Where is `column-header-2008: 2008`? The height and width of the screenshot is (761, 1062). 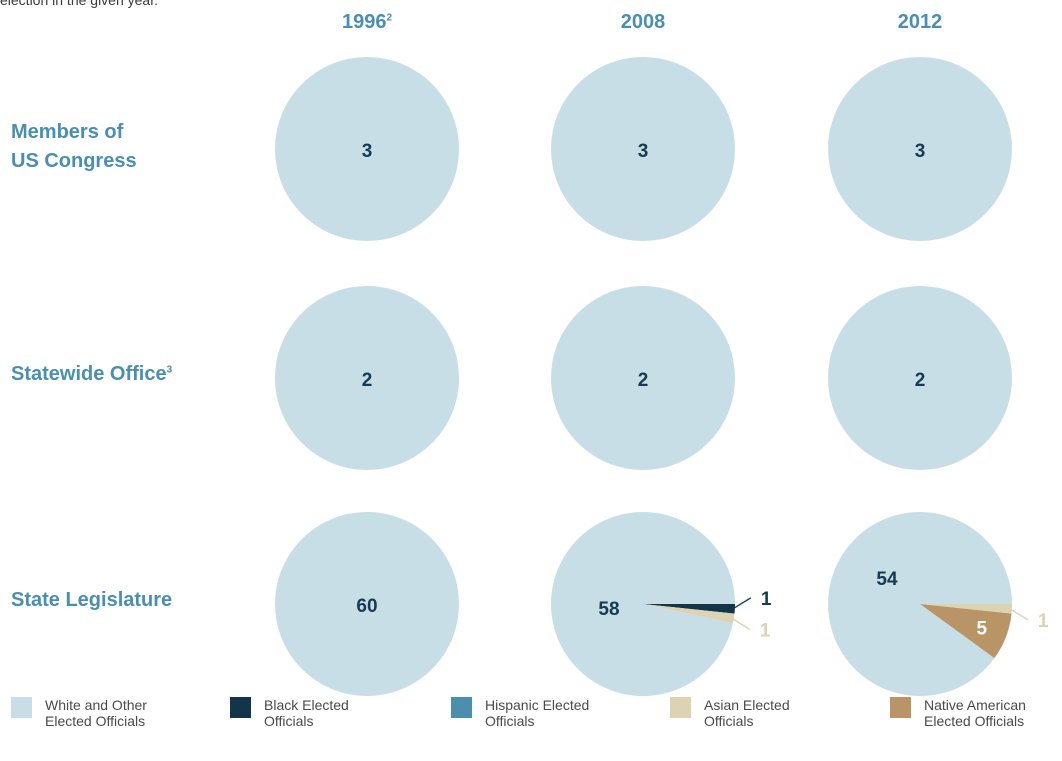
column-header-2008: 2008 is located at coordinates (643, 22).